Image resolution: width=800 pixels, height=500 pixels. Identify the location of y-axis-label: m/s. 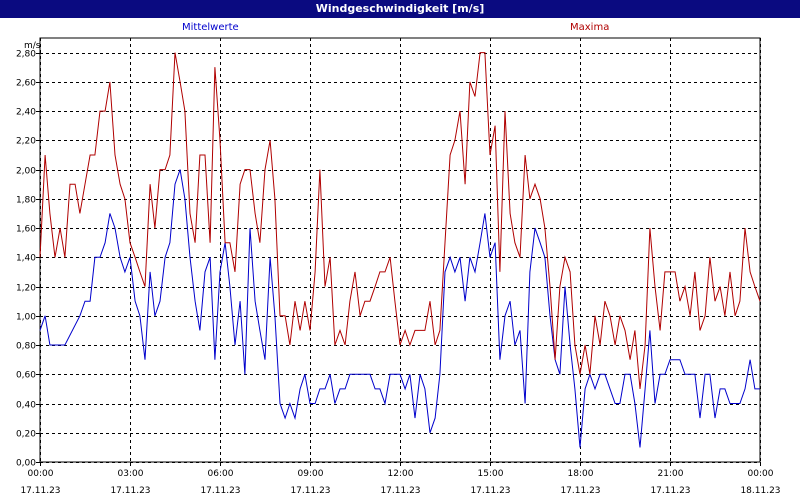
(32, 46).